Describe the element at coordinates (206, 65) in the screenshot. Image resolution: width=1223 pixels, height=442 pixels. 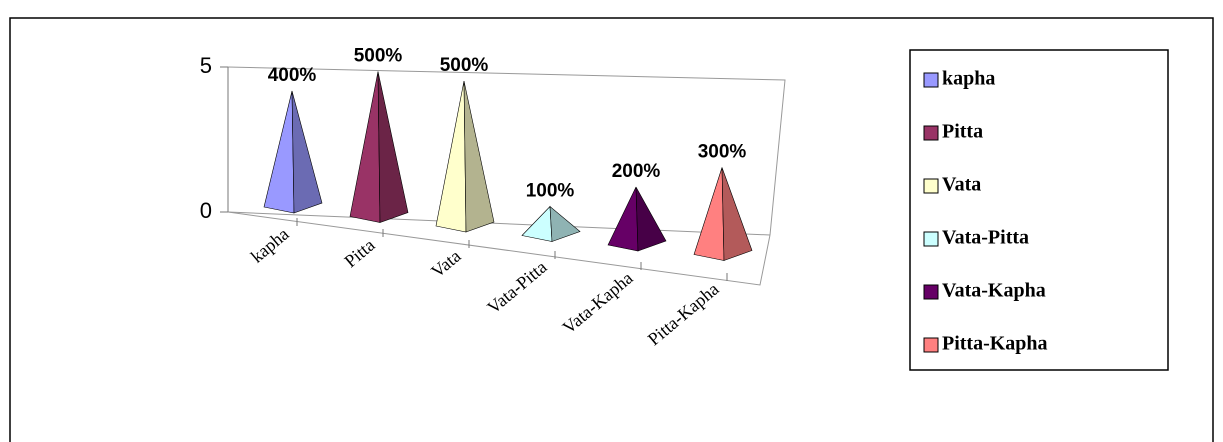
I see `y-tick-label: 5` at that location.